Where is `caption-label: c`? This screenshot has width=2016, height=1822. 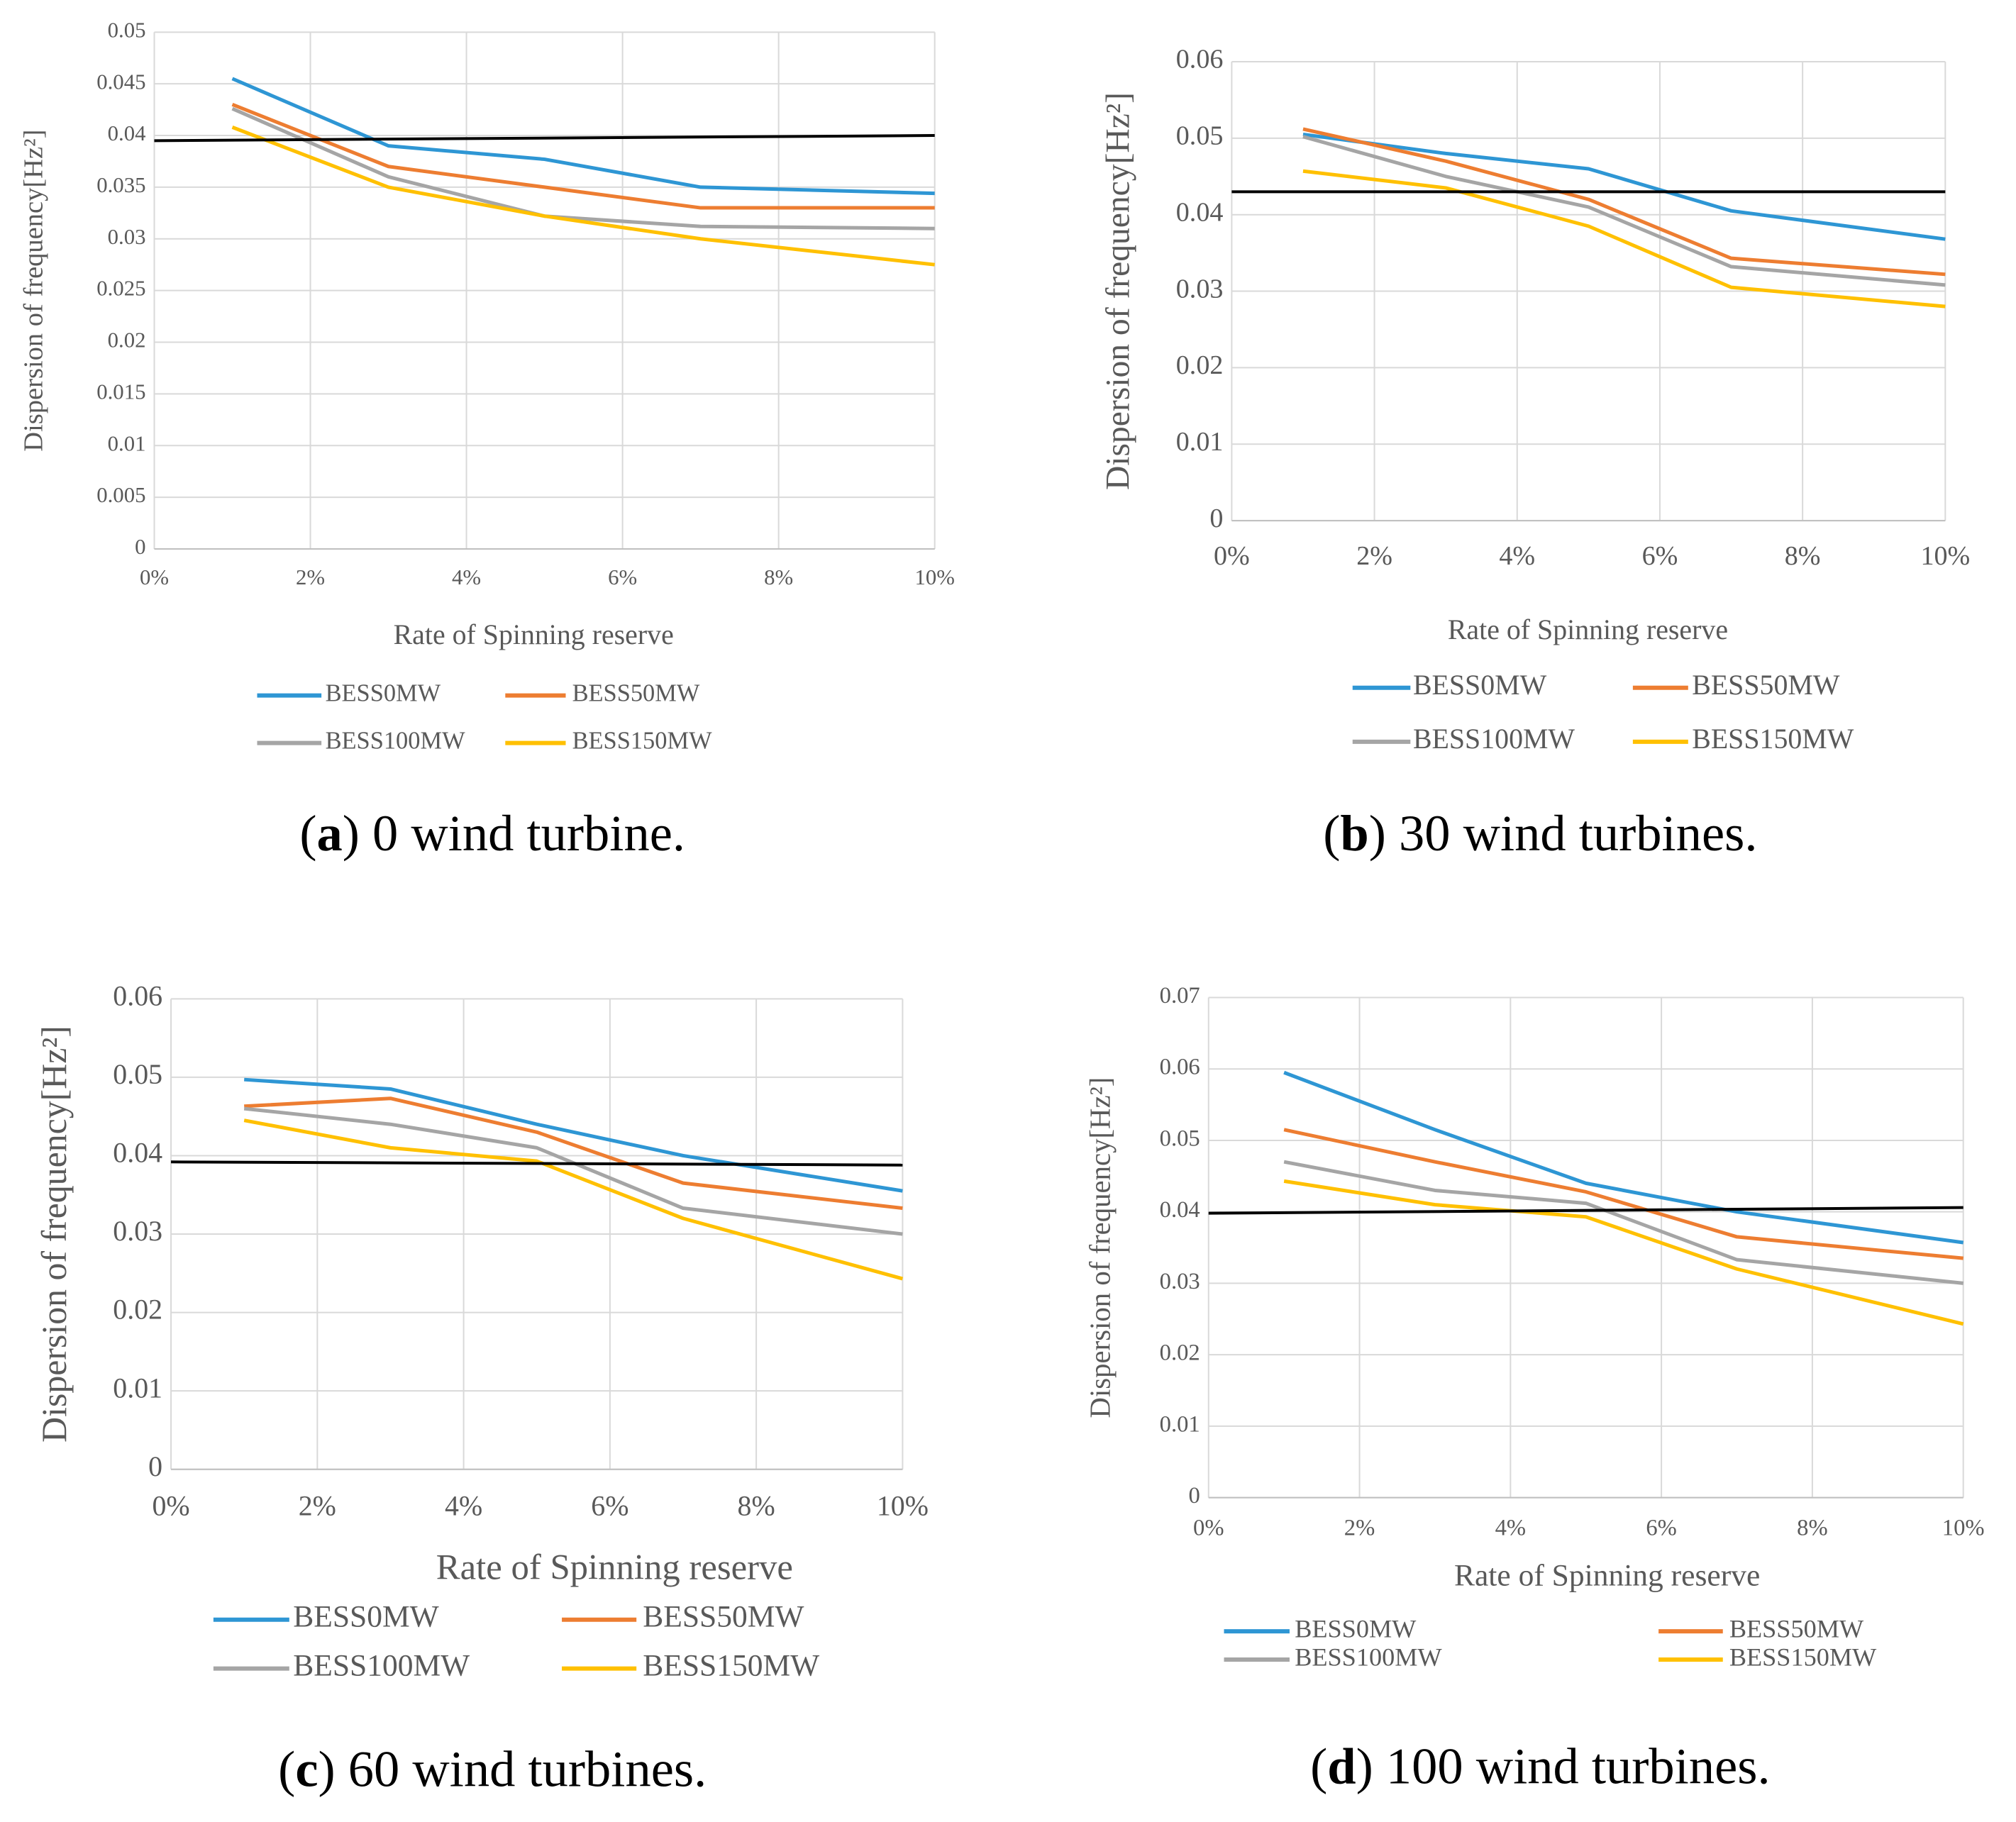
caption-label: c is located at coordinates (307, 1768).